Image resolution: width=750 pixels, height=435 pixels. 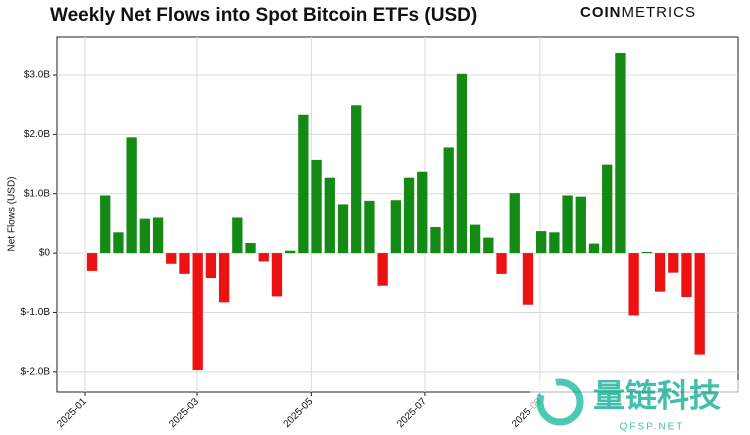 What do you see at coordinates (299, 413) in the screenshot?
I see `x-tick-label: 2025-05` at bounding box center [299, 413].